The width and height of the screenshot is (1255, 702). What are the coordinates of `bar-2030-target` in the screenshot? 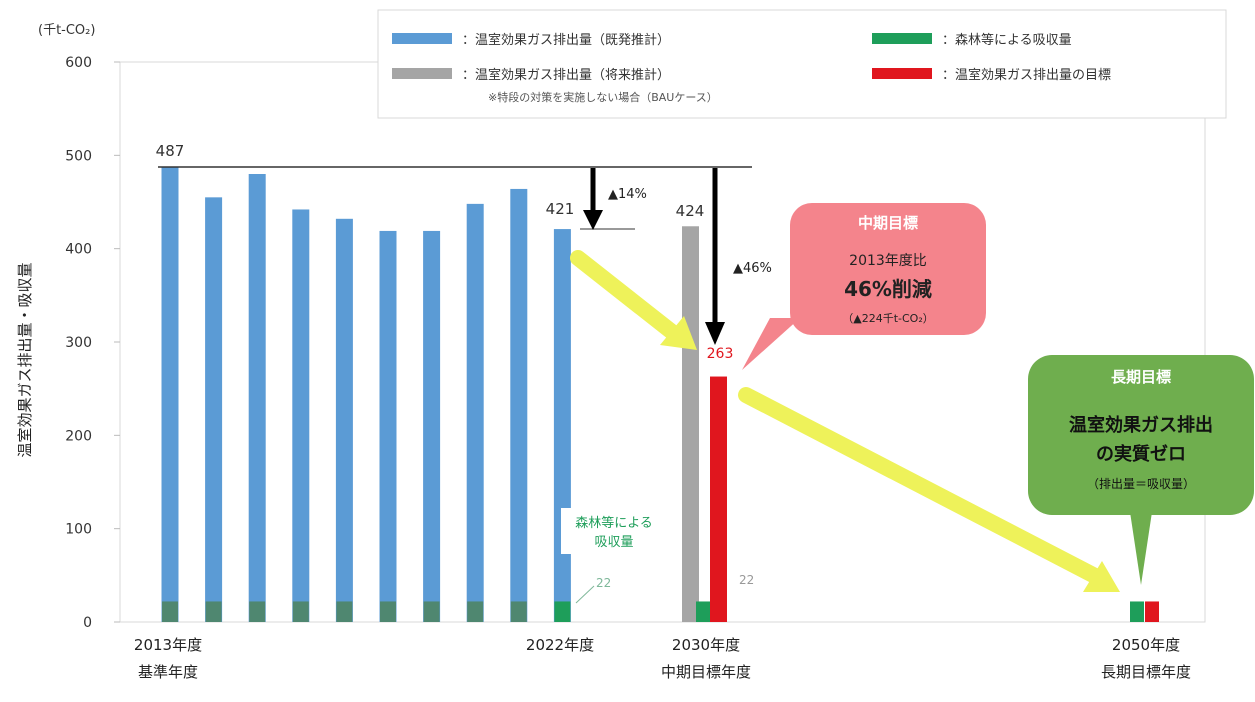 It's located at (718, 499).